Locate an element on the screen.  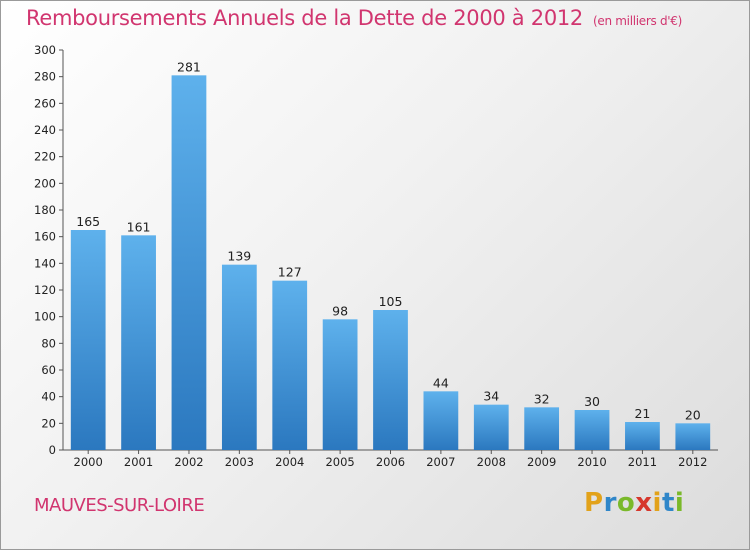
bar-2009 is located at coordinates (542, 428).